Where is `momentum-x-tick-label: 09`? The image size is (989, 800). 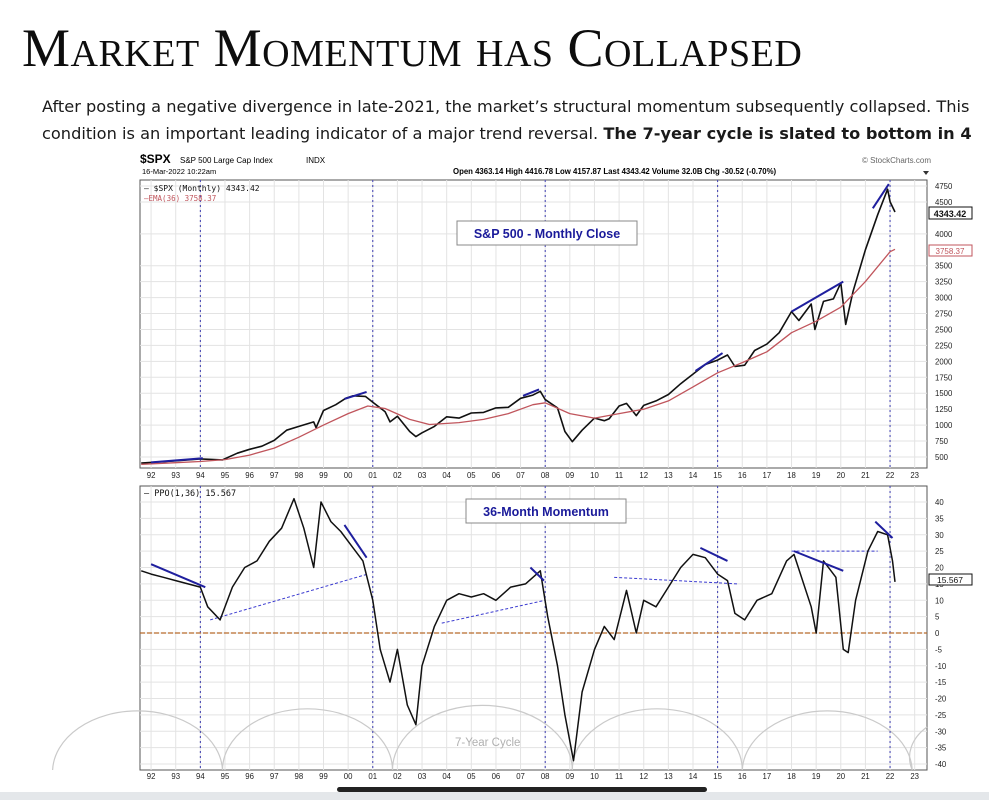 momentum-x-tick-label: 09 is located at coordinates (569, 776).